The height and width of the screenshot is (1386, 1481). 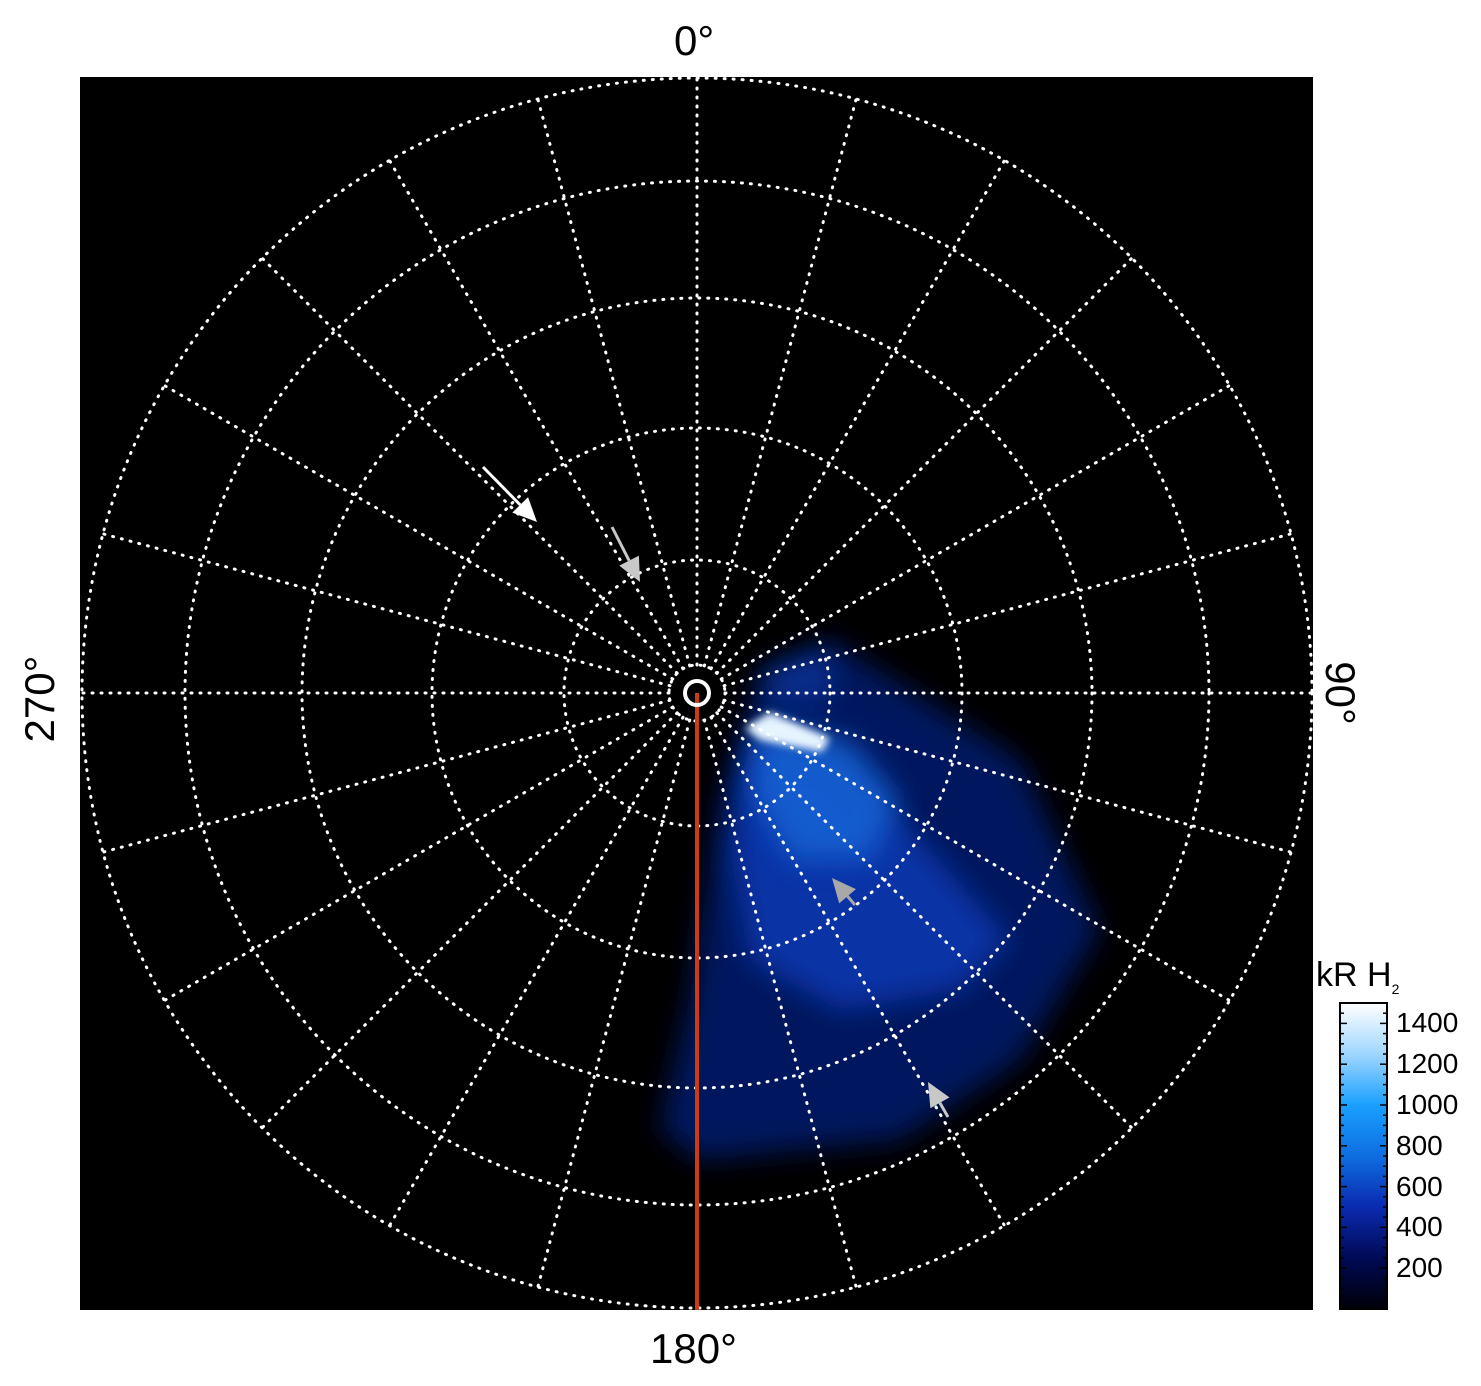 What do you see at coordinates (825, 790) in the screenshot?
I see `aurora-band` at bounding box center [825, 790].